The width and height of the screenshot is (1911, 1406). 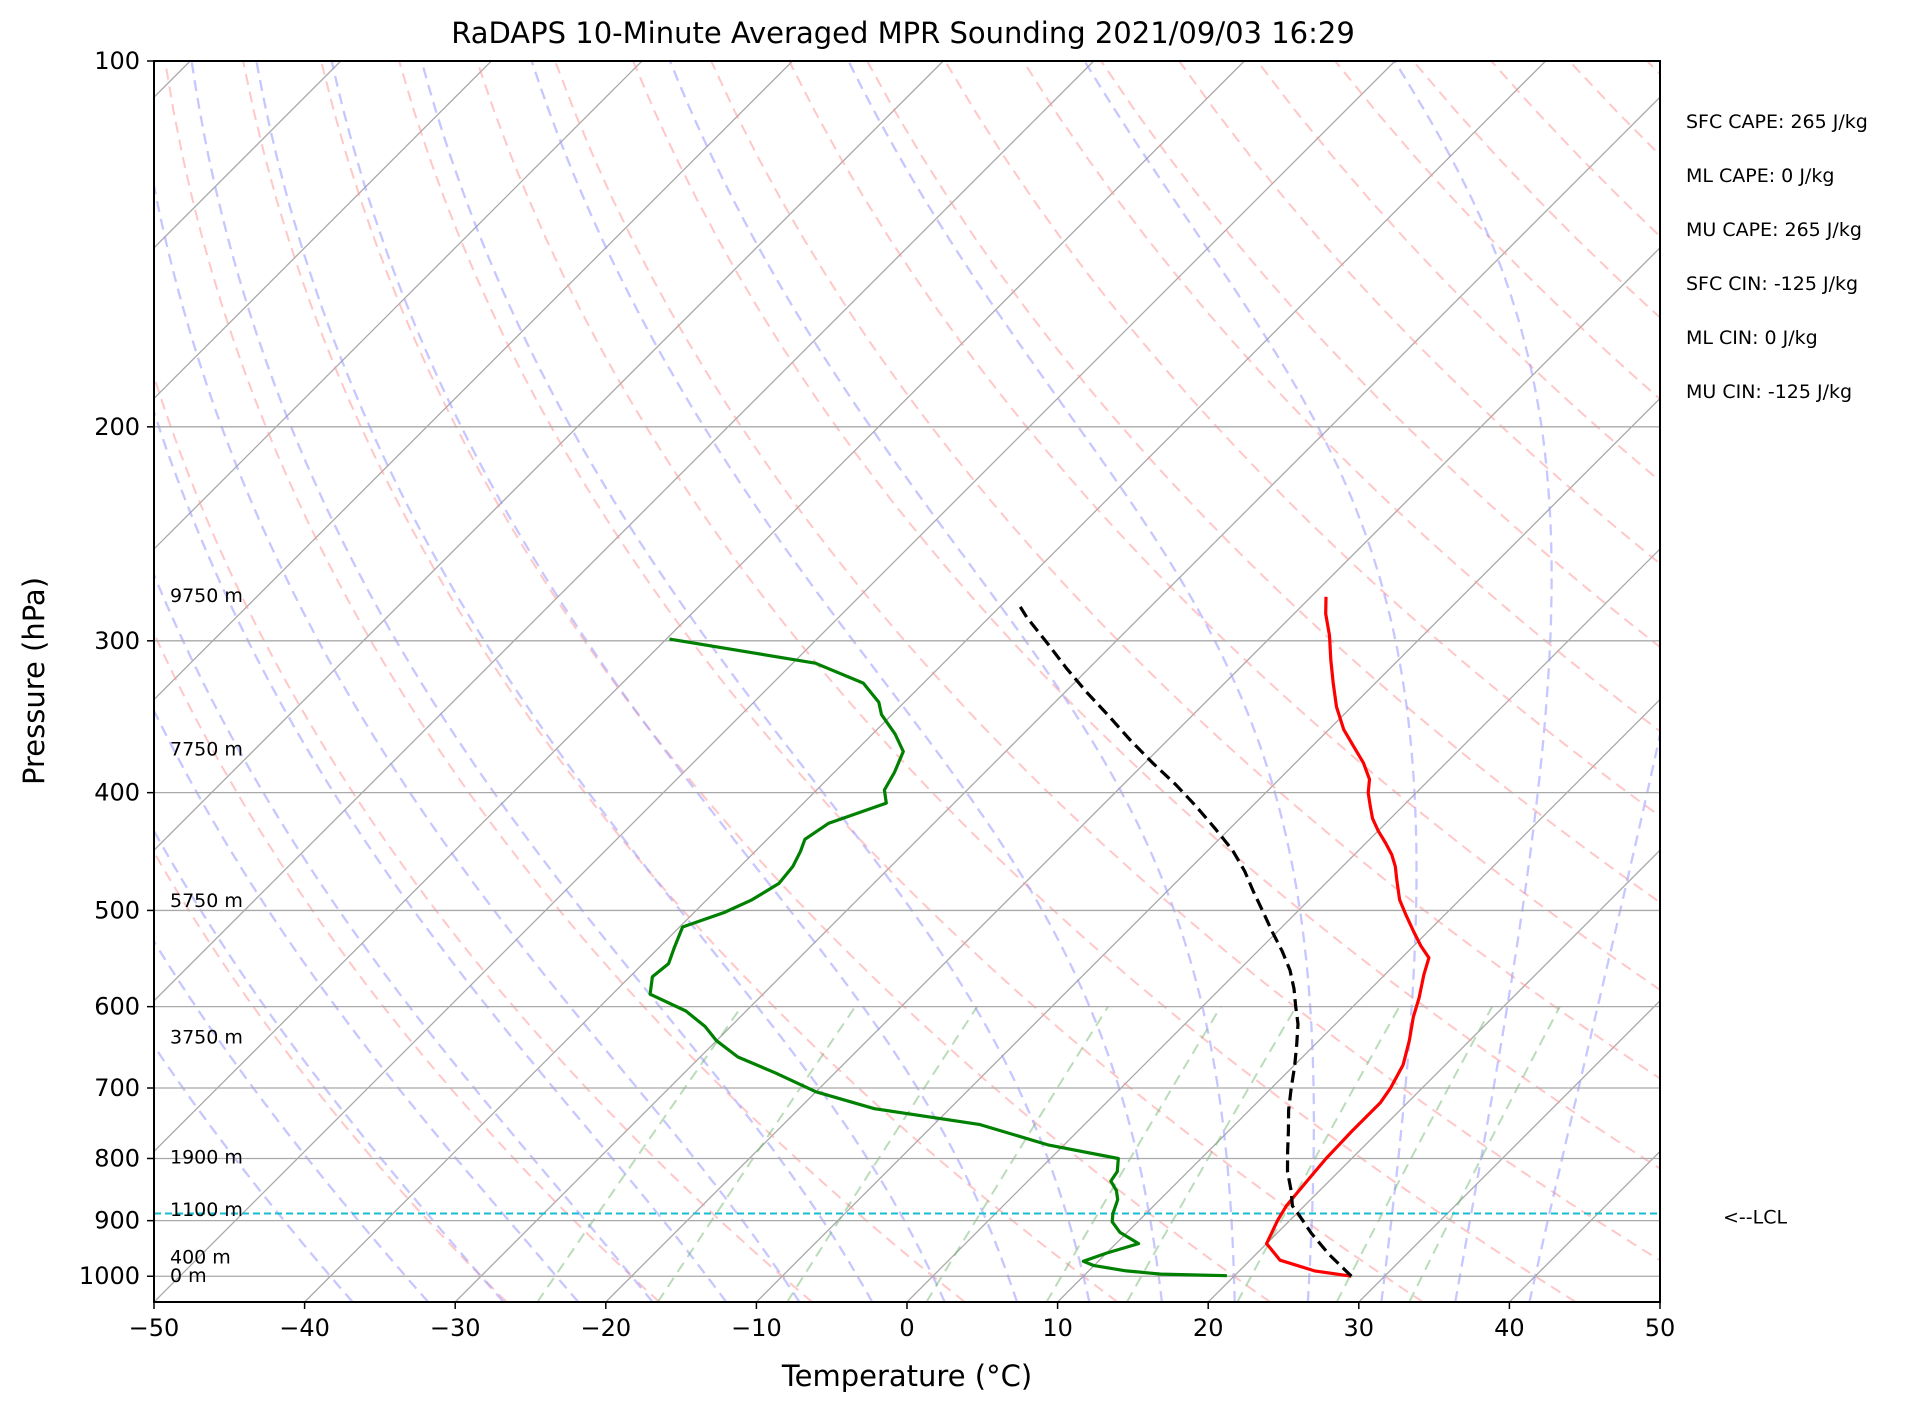 What do you see at coordinates (154, 1328) in the screenshot?
I see `x-tick-label: −50` at bounding box center [154, 1328].